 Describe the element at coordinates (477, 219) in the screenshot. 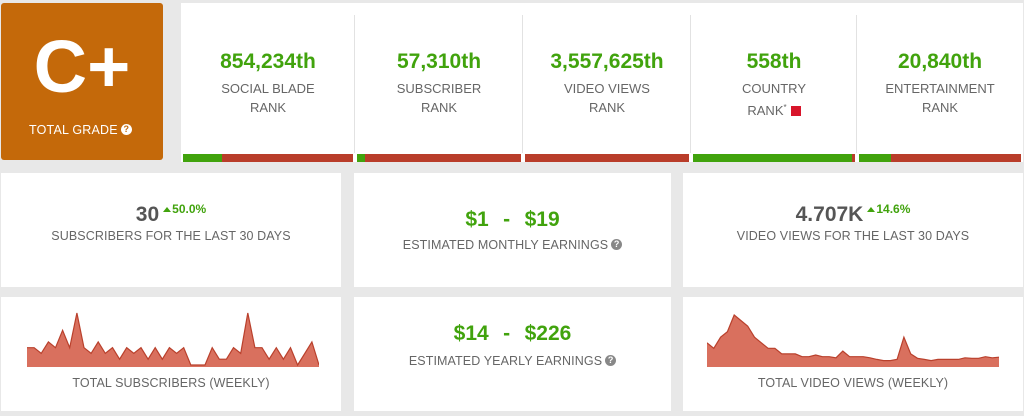

I see `monthly-low: $1` at that location.